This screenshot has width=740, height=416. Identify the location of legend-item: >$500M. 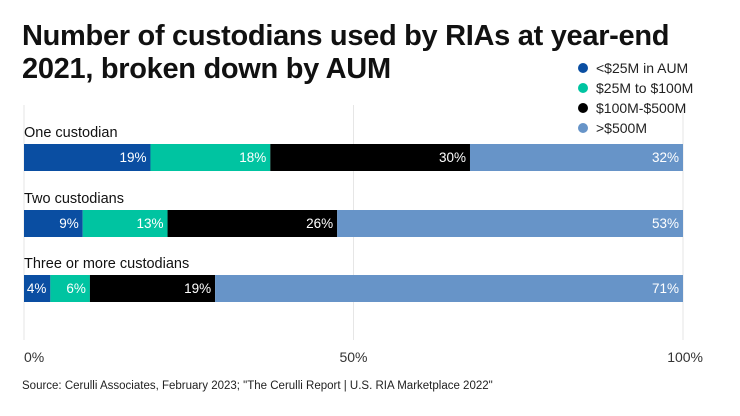
(635, 128).